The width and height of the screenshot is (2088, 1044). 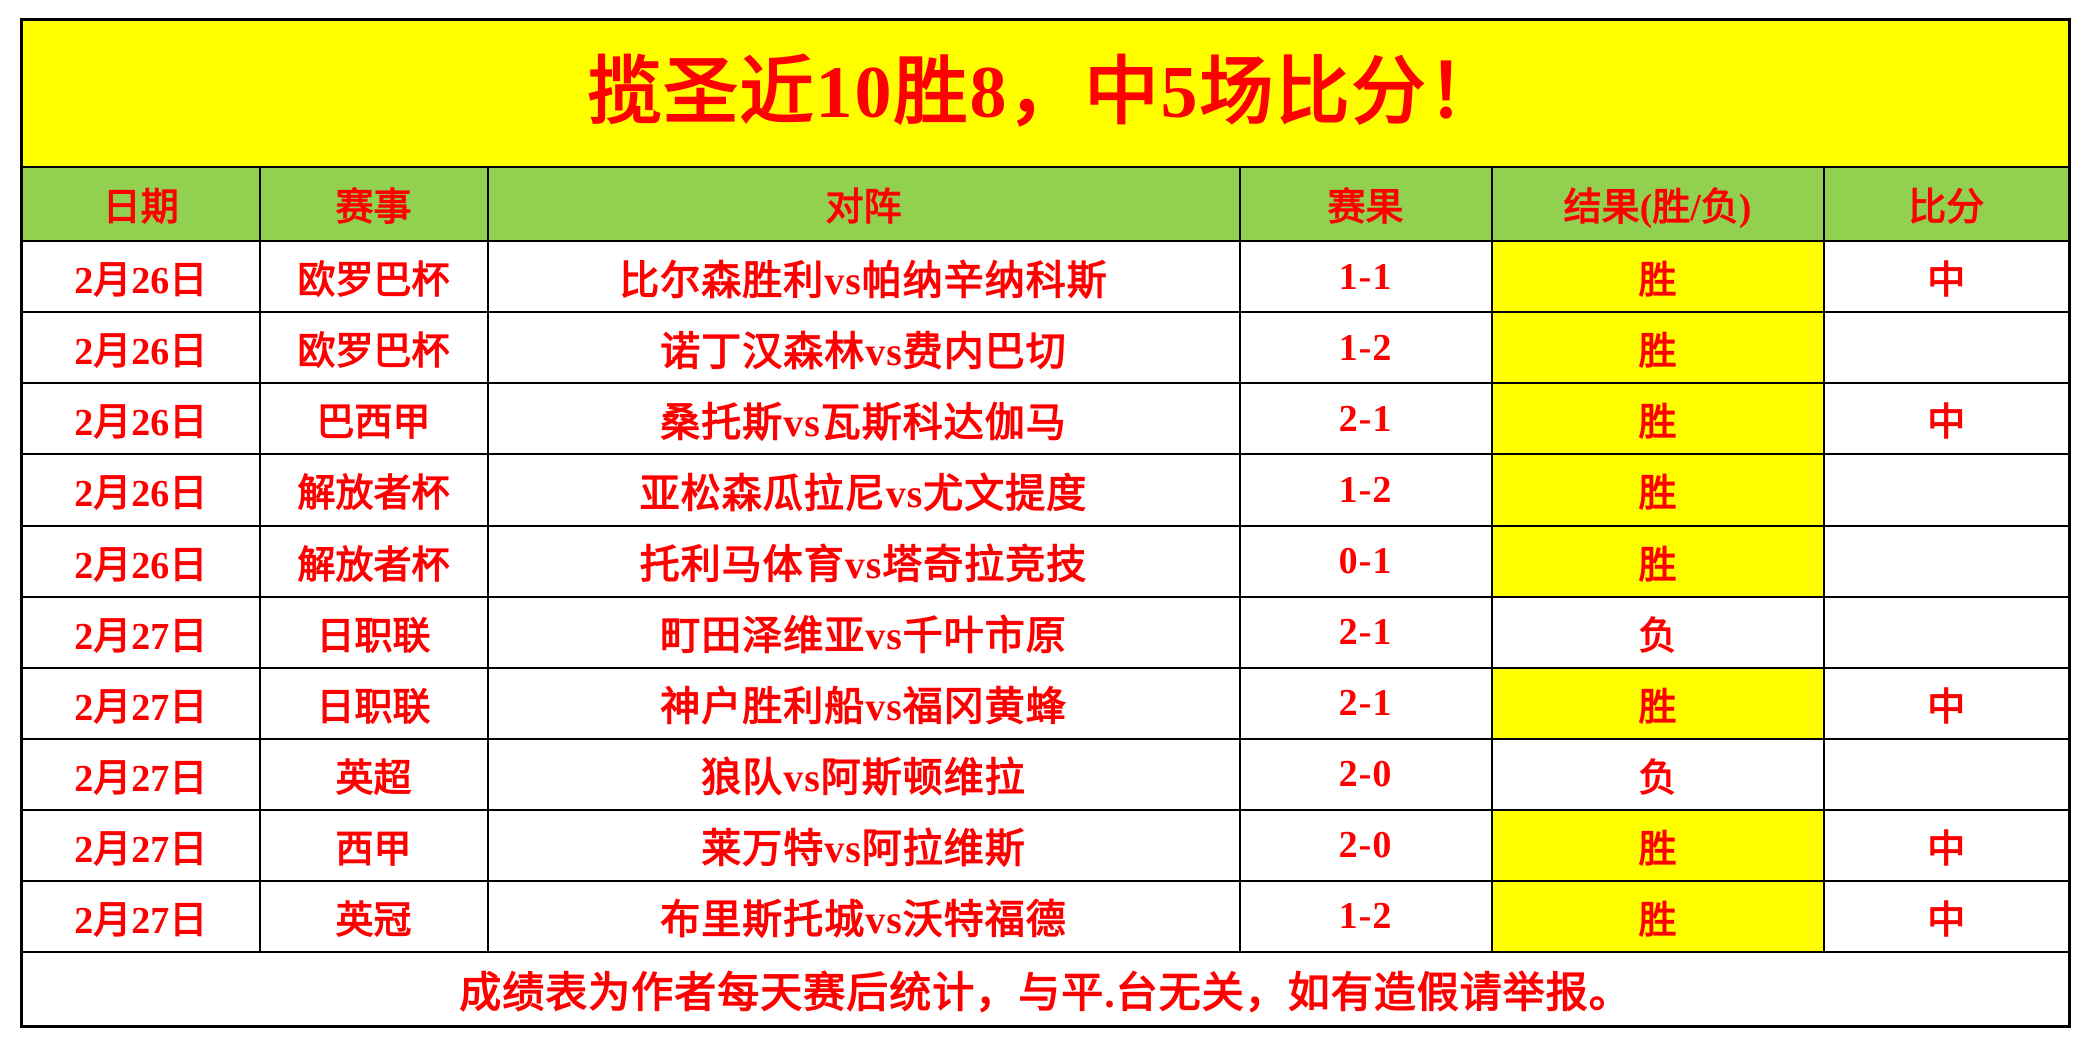 I want to click on cell-match: 桑托斯vs瓦斯科达伽马, so click(x=863, y=419).